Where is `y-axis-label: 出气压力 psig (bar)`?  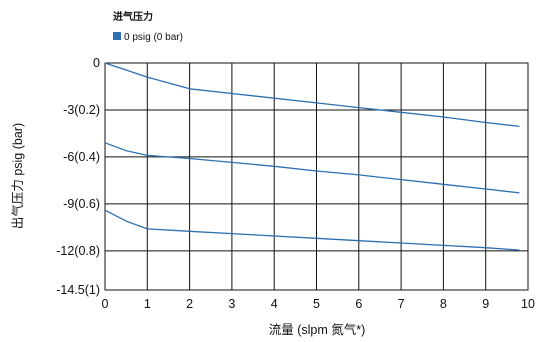 y-axis-label: 出气压力 psig (bar) is located at coordinates (17, 176).